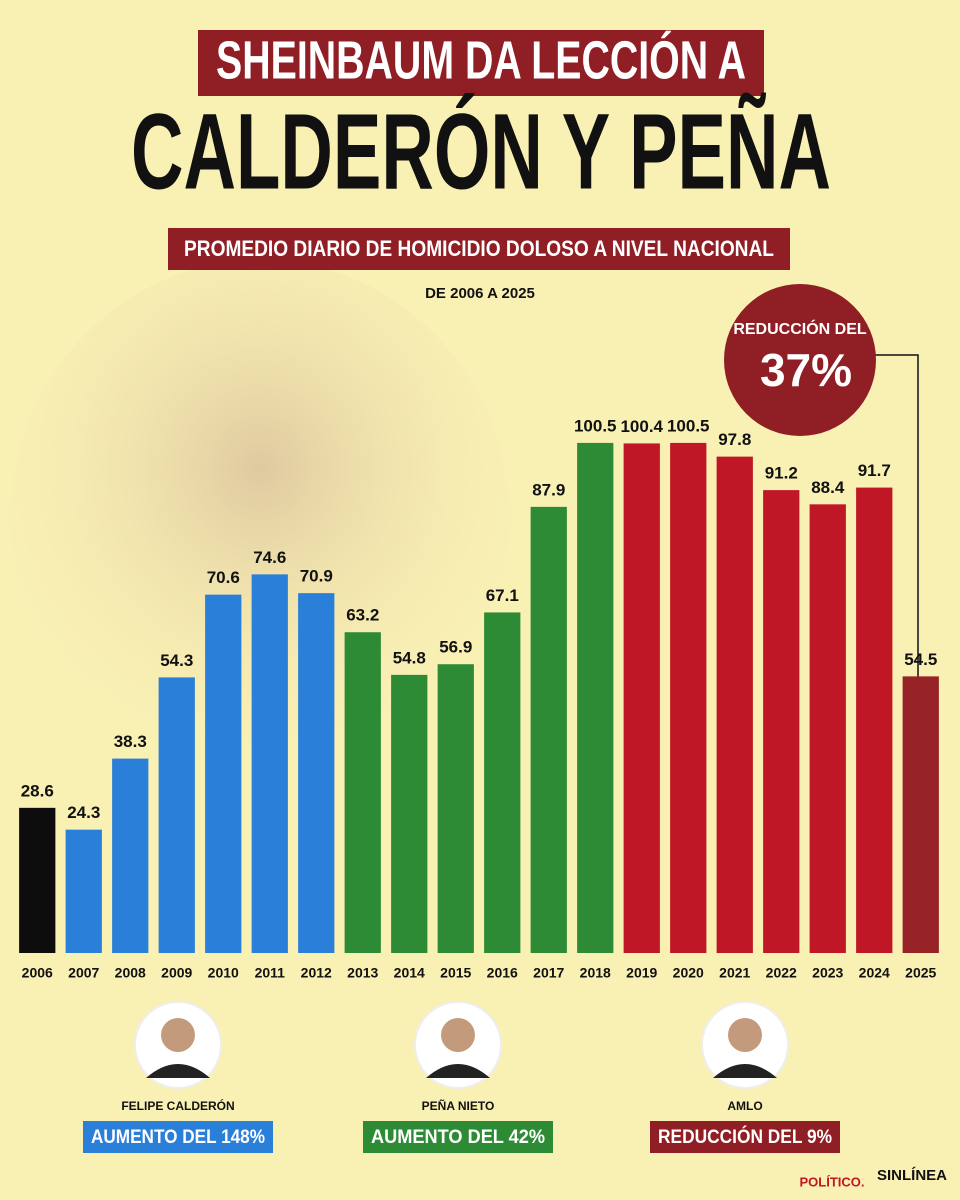 Image resolution: width=960 pixels, height=1200 pixels. What do you see at coordinates (409, 657) in the screenshot?
I see `value-label: 54.8` at bounding box center [409, 657].